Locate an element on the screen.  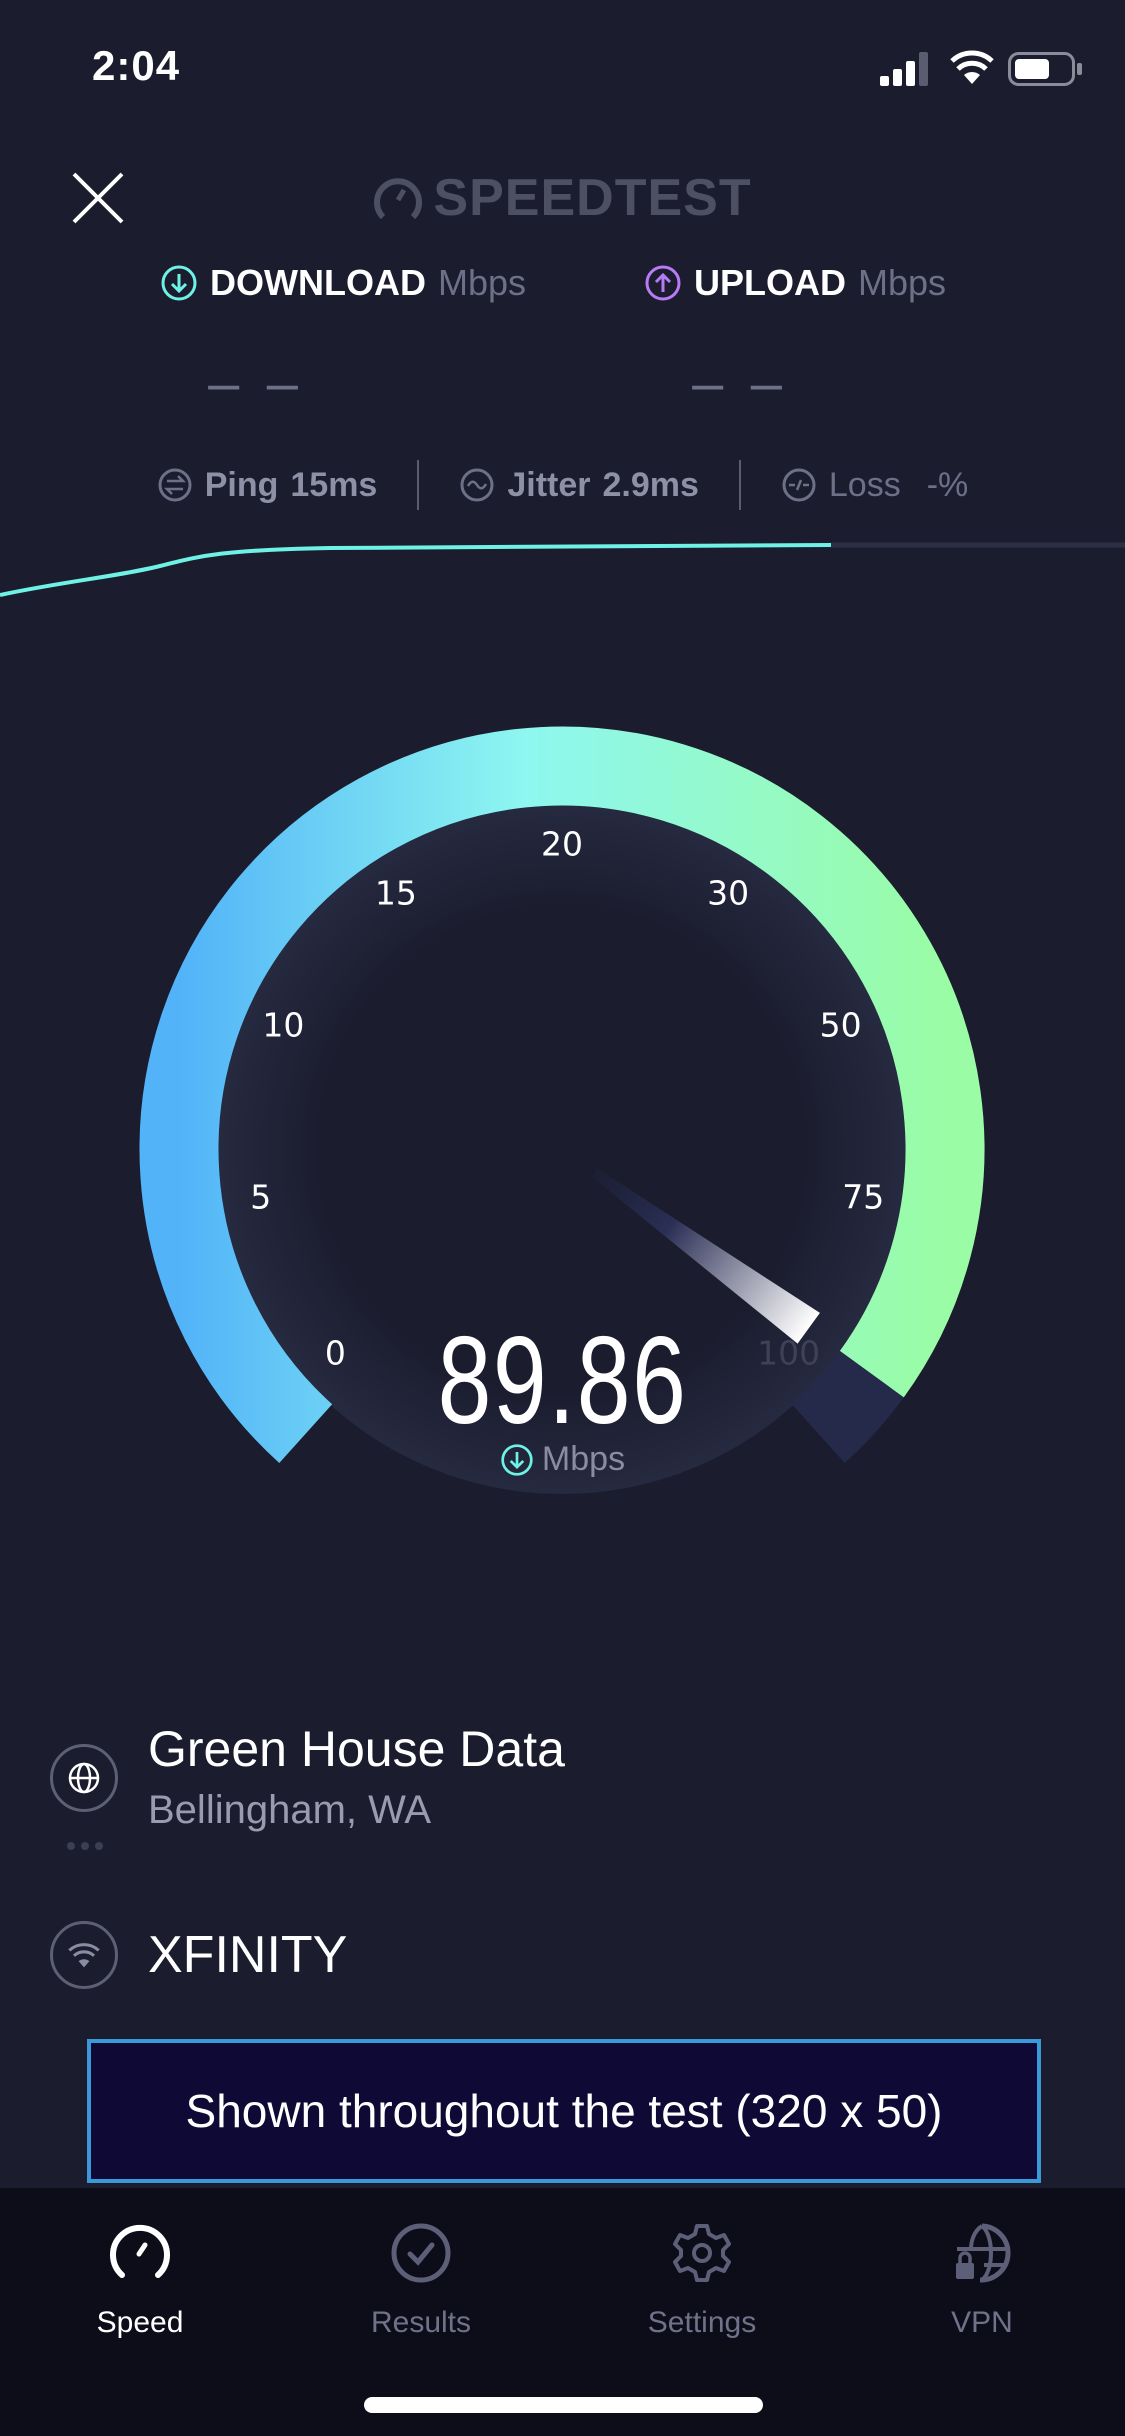
speed-graph-line is located at coordinates (416, 570).